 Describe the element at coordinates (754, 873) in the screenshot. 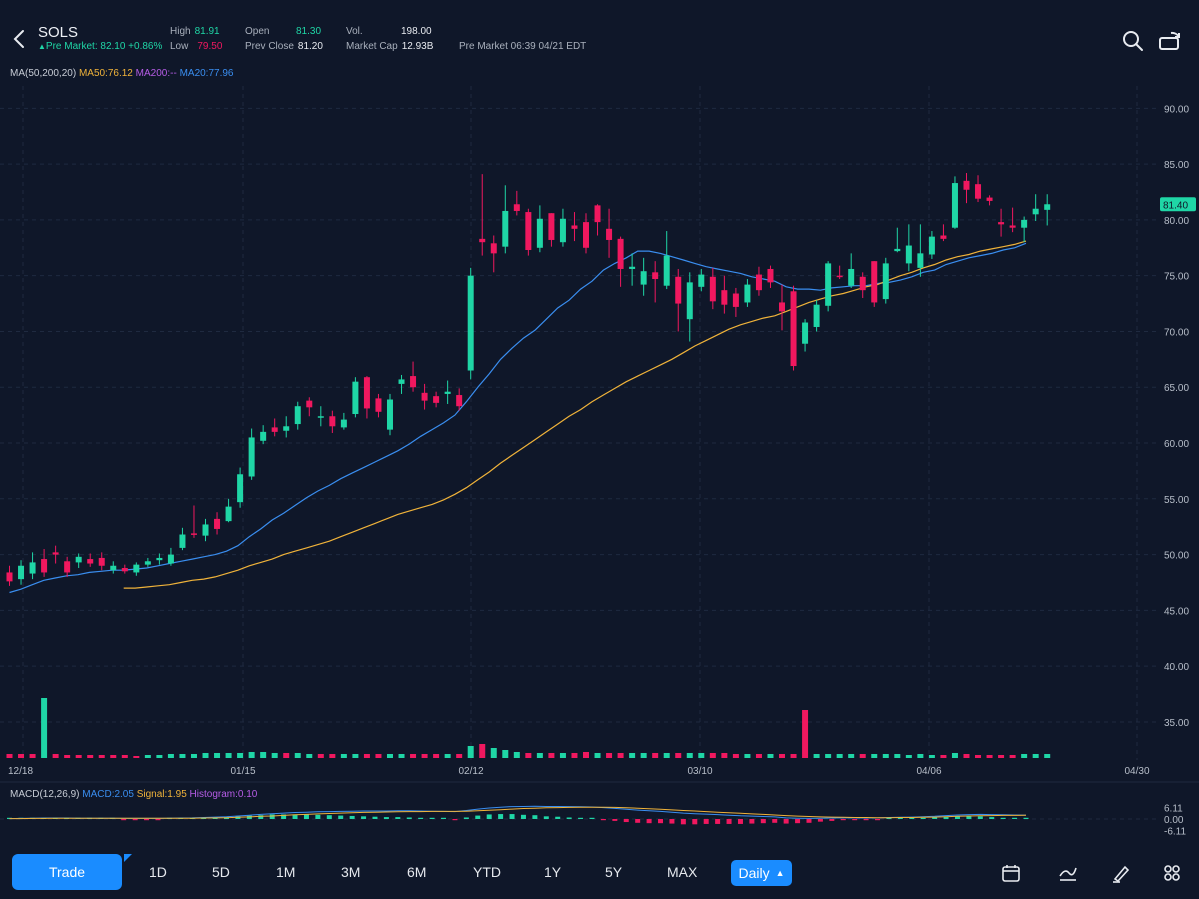

I see `interval-label: Daily` at that location.